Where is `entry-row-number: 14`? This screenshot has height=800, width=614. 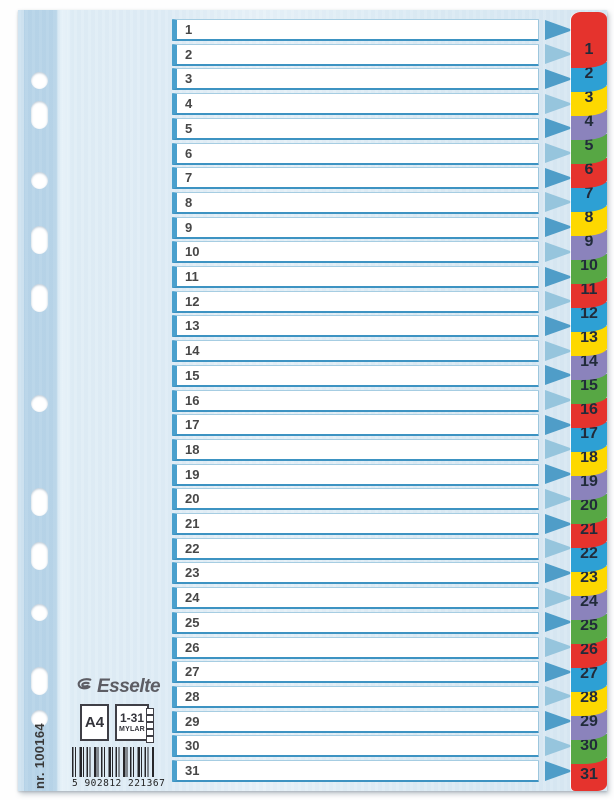 entry-row-number: 14 is located at coordinates (192, 351).